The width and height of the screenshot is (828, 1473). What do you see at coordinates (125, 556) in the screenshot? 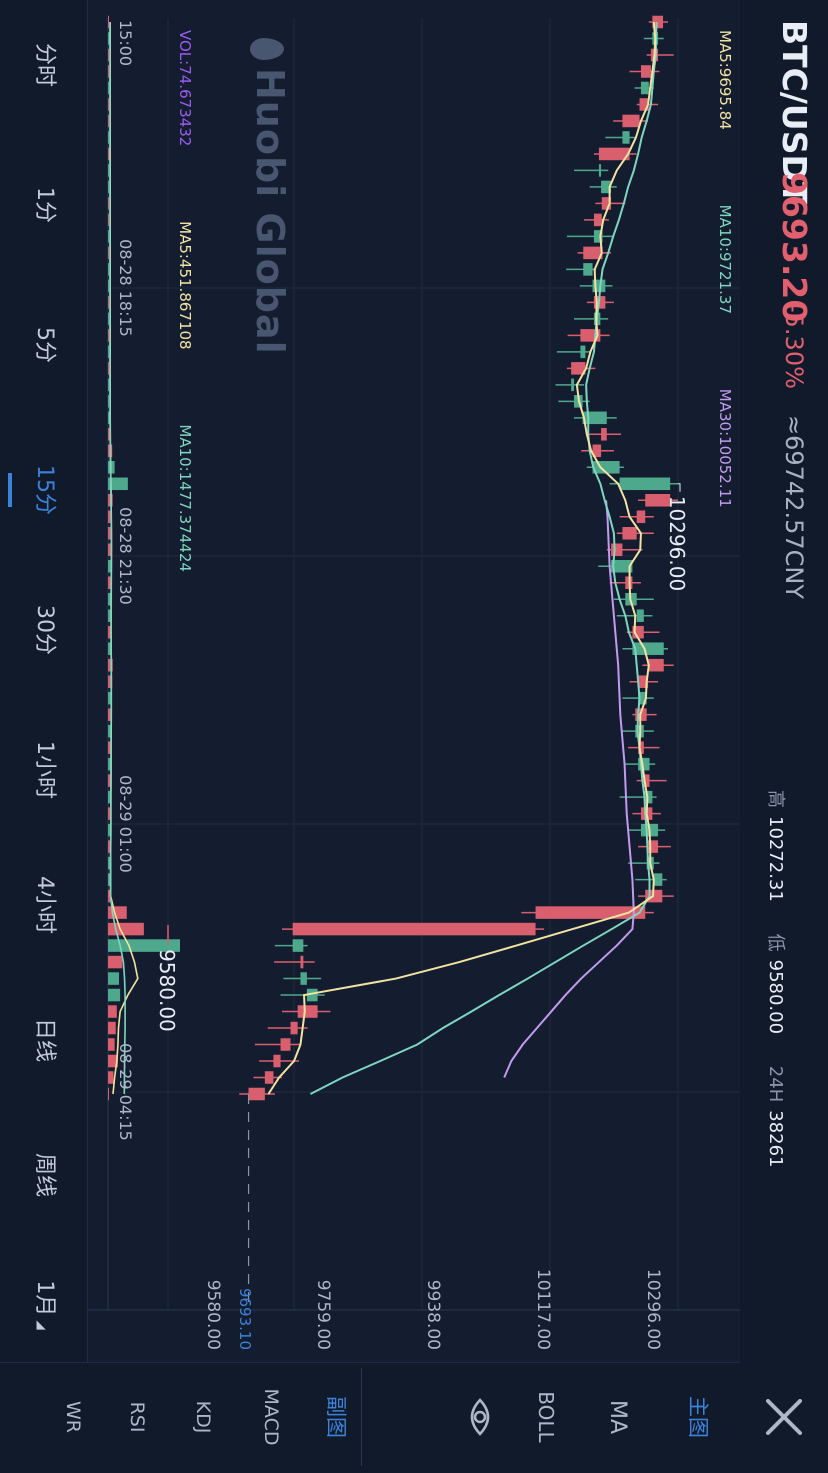
I see `x-axis-label: 08-28 21:30` at bounding box center [125, 556].